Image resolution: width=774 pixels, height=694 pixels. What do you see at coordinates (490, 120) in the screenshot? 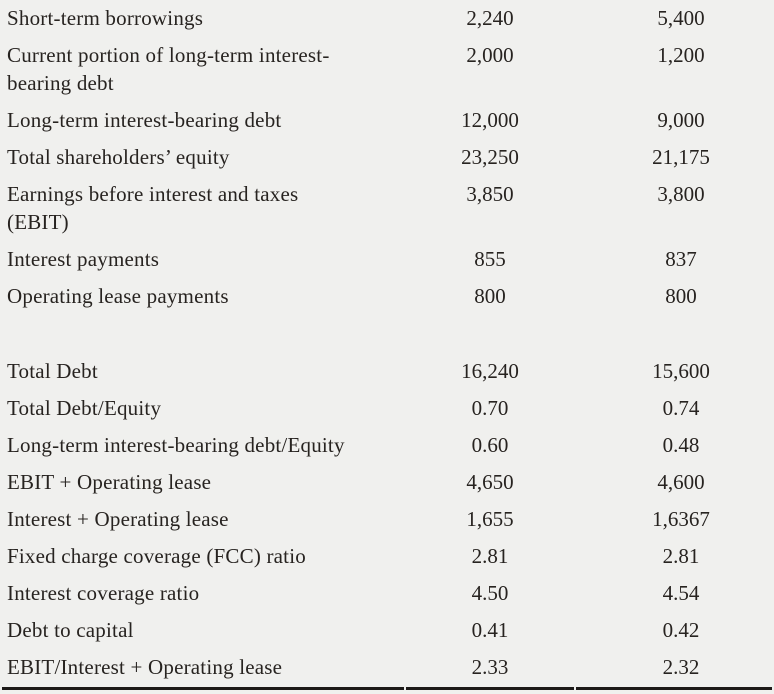
I see `row-value-col1: 12,000` at bounding box center [490, 120].